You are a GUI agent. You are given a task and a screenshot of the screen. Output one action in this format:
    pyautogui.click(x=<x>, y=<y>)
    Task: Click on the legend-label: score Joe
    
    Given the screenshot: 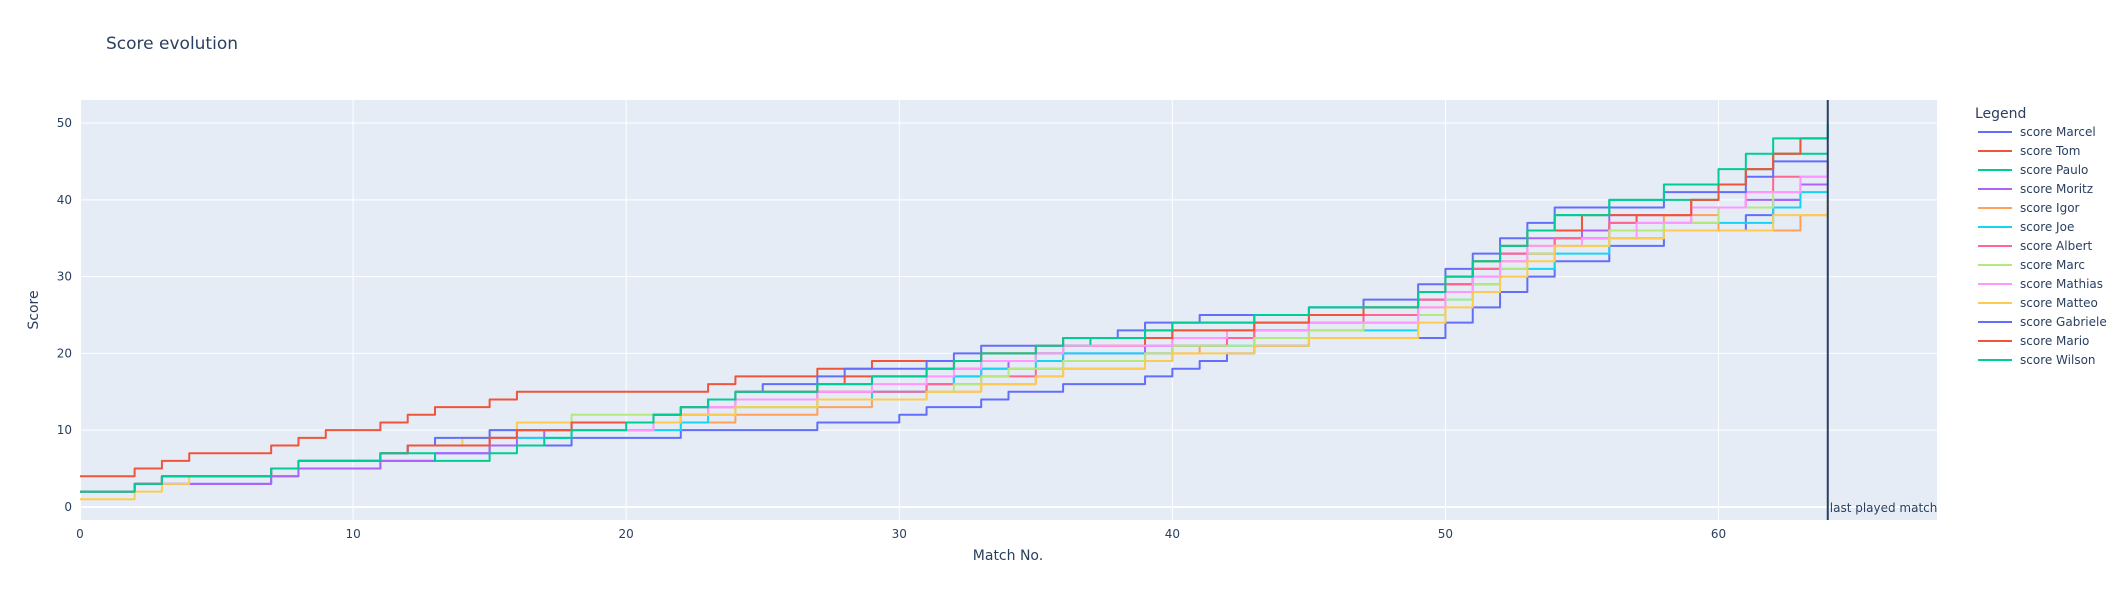 What is the action you would take?
    pyautogui.click(x=2047, y=227)
    